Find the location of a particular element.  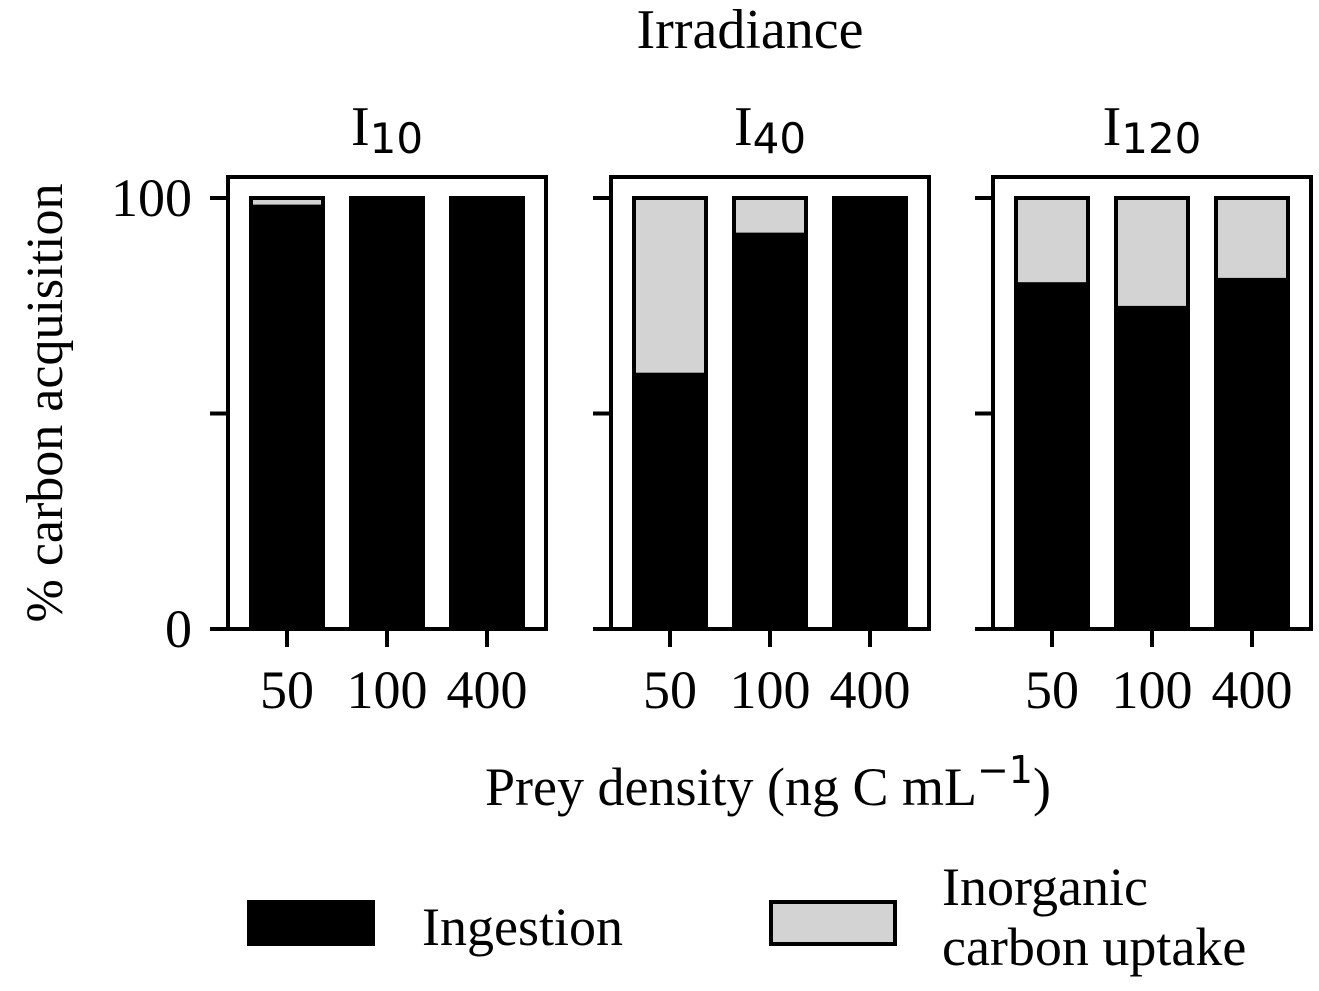

x-axis-label-close: ) is located at coordinates (1042, 787).